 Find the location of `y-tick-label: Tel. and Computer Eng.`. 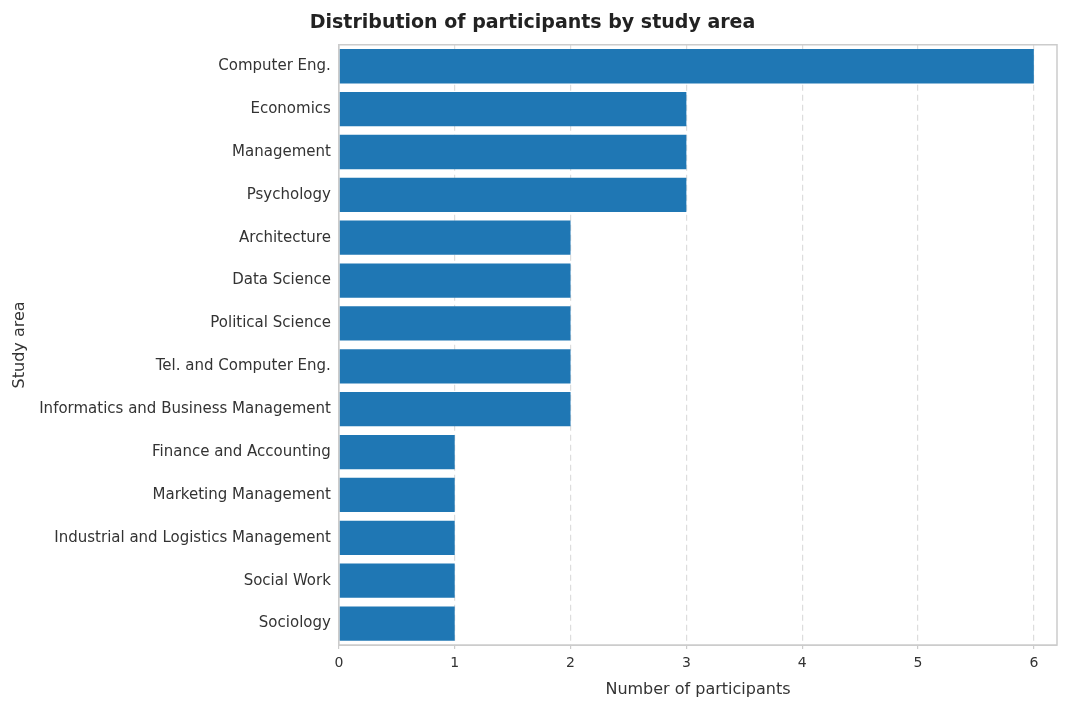

y-tick-label: Tel. and Computer Eng. is located at coordinates (242, 365).